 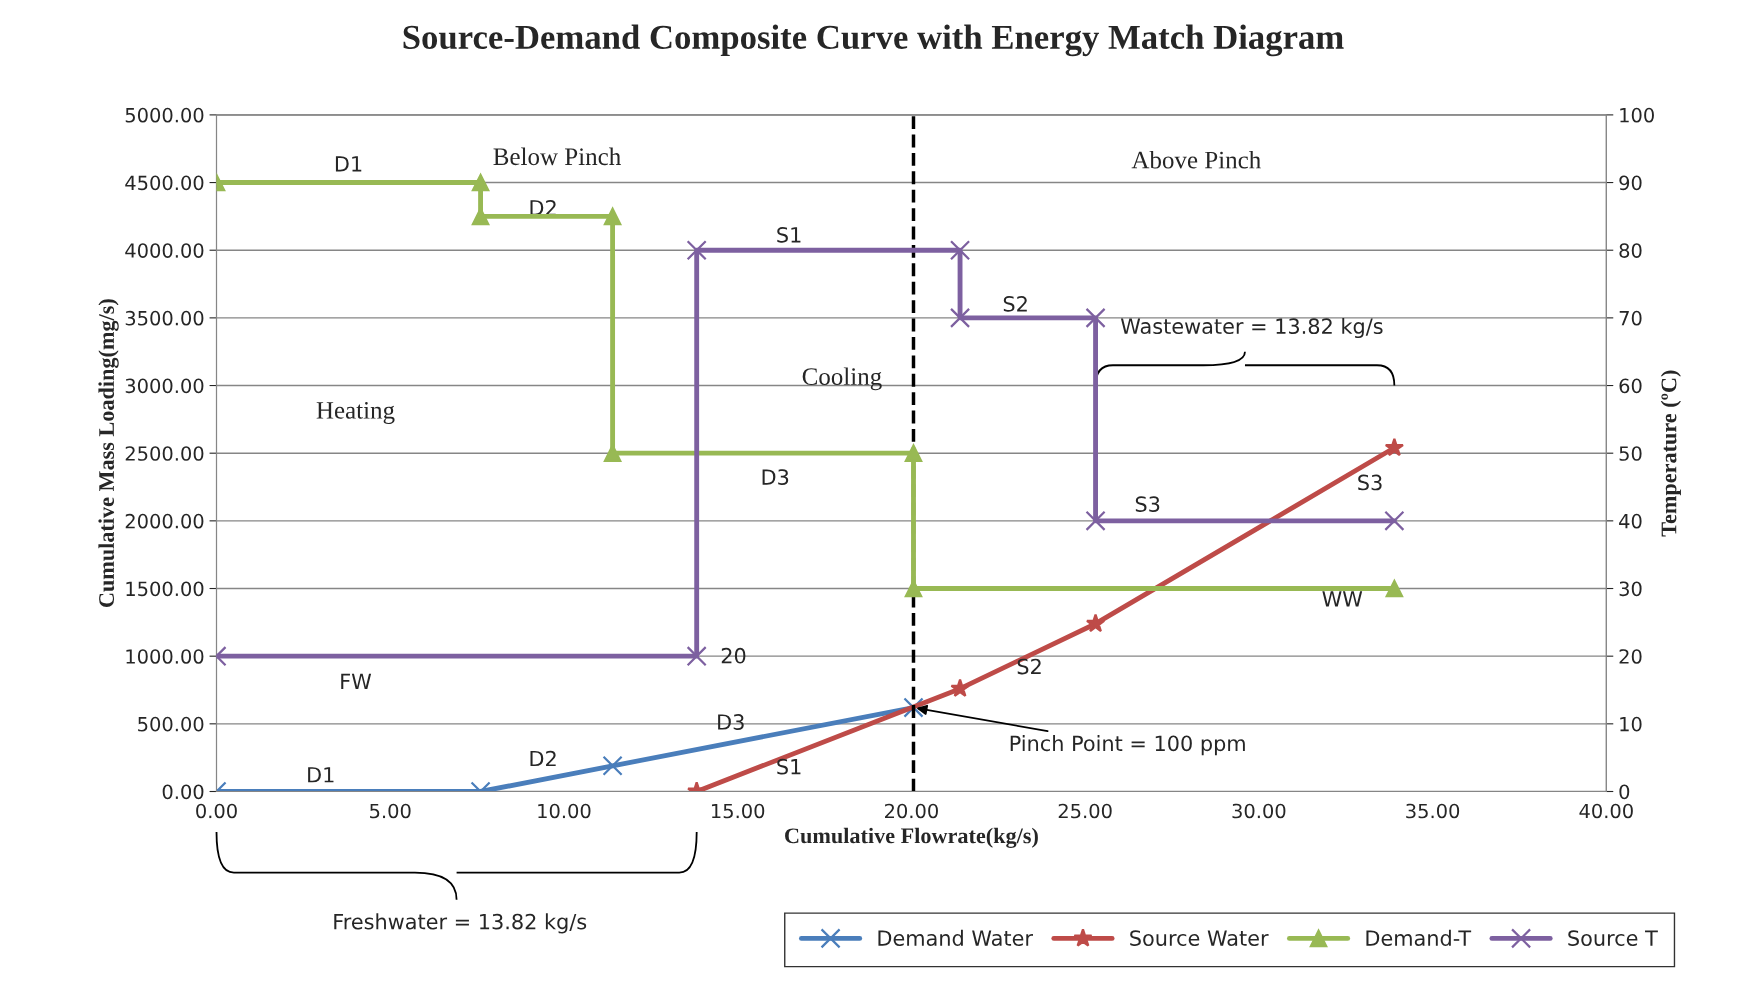 I want to click on legend-label: Source T, so click(x=1613, y=938).